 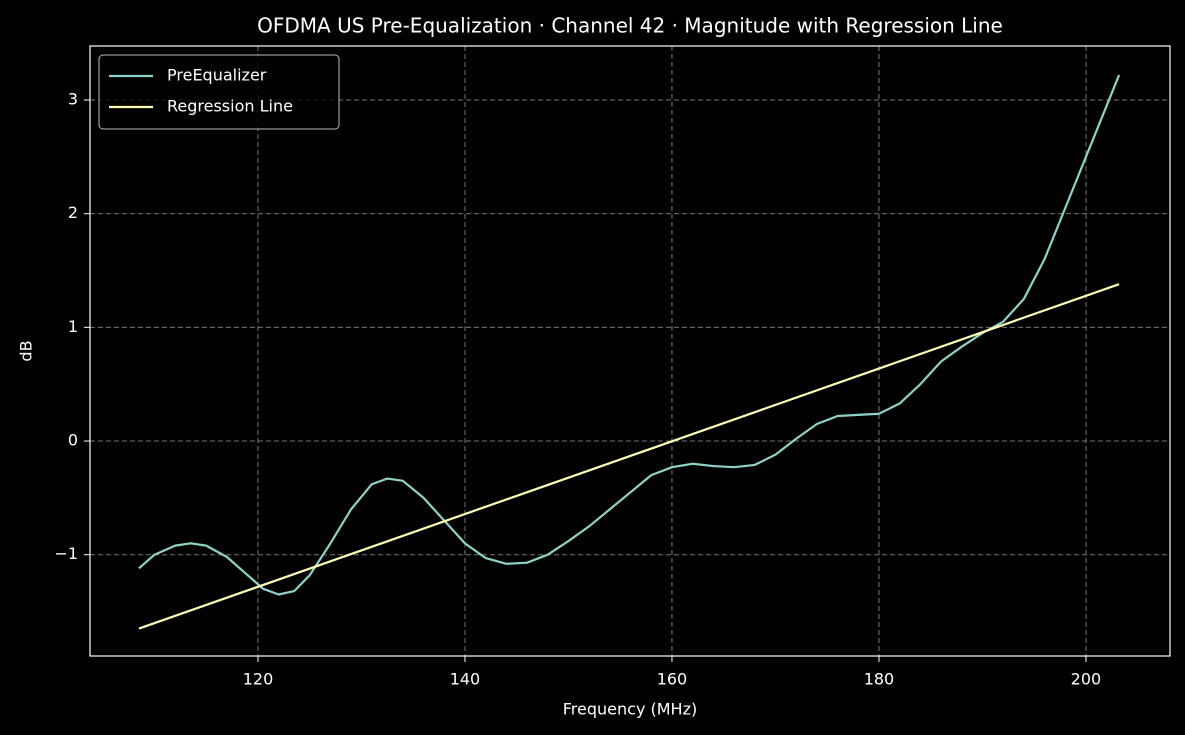 I want to click on legend-box, so click(x=219, y=92).